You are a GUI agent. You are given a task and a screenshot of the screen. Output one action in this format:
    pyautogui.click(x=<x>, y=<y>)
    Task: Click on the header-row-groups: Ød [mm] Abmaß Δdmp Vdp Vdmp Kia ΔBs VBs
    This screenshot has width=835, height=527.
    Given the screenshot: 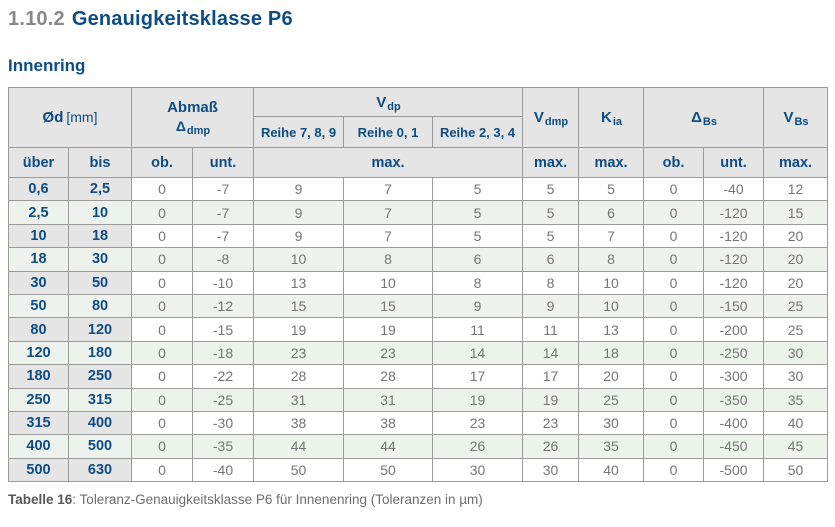 What is the action you would take?
    pyautogui.click(x=418, y=117)
    